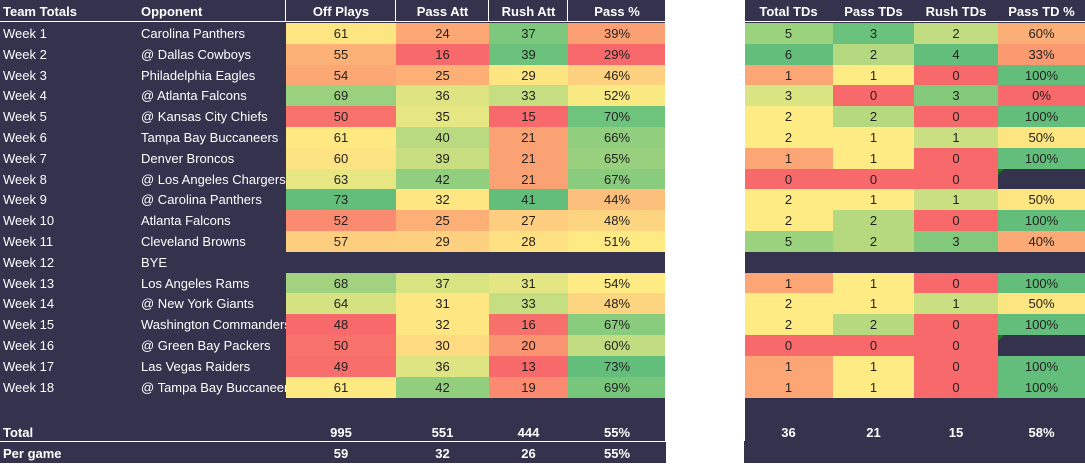  I want to click on table-row: Week 3 Philadelphia Eagles 54 25 29 46%, so click(333, 75).